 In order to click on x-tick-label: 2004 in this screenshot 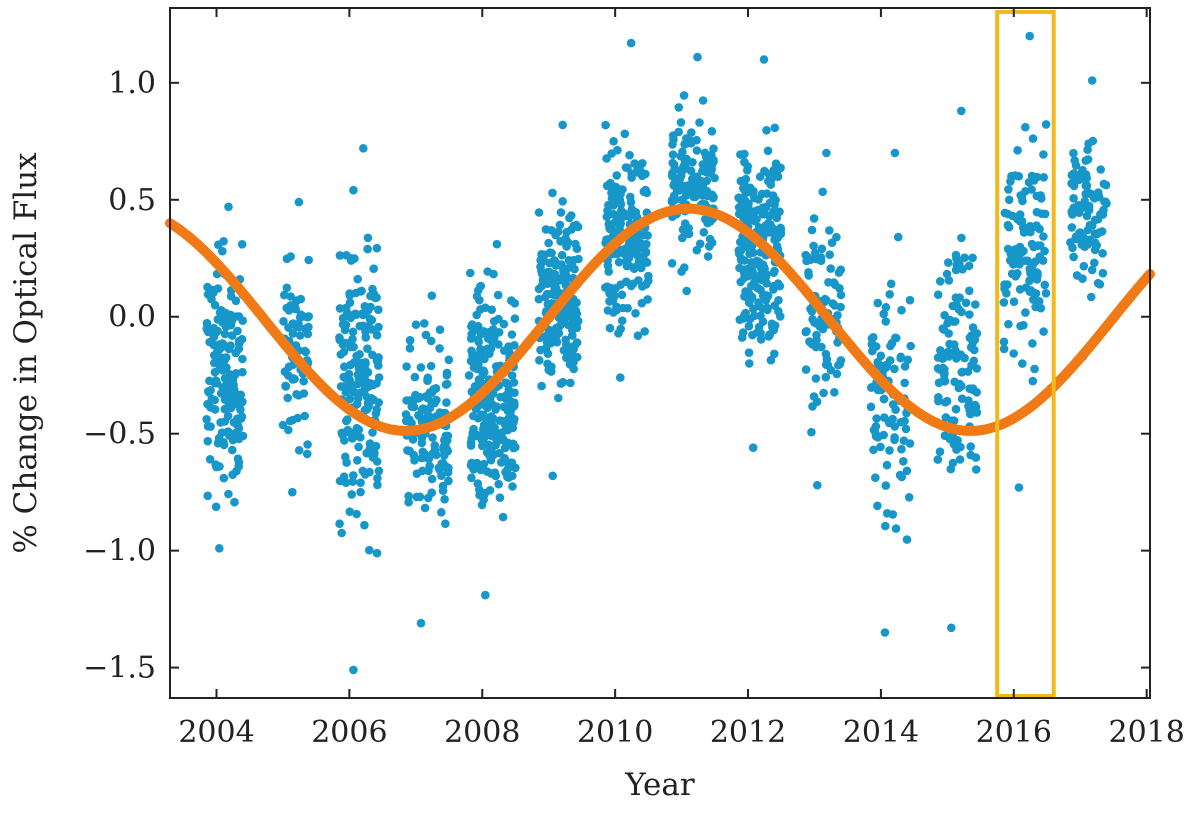, I will do `click(216, 732)`.